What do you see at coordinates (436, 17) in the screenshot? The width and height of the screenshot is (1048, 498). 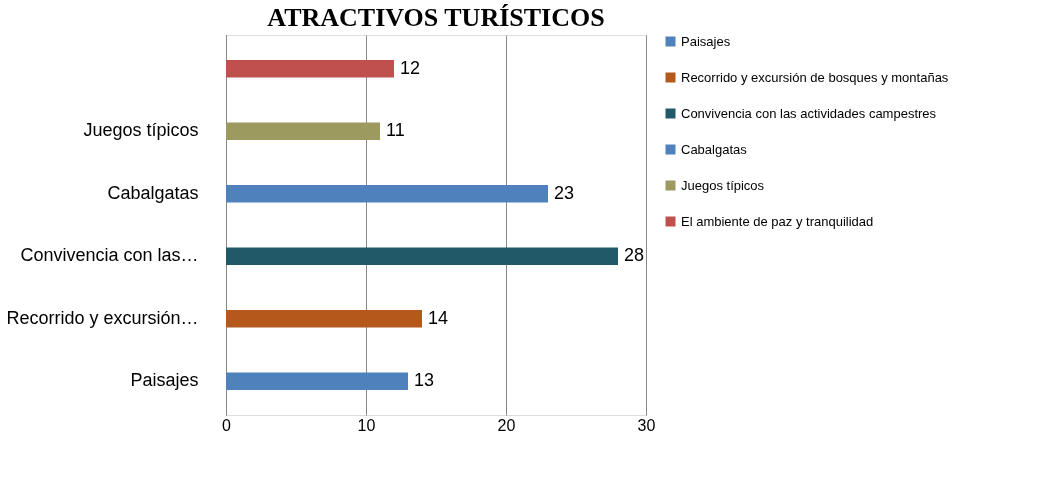 I see `chart-title: ATRACTIVOS TURÍSTICOS` at bounding box center [436, 17].